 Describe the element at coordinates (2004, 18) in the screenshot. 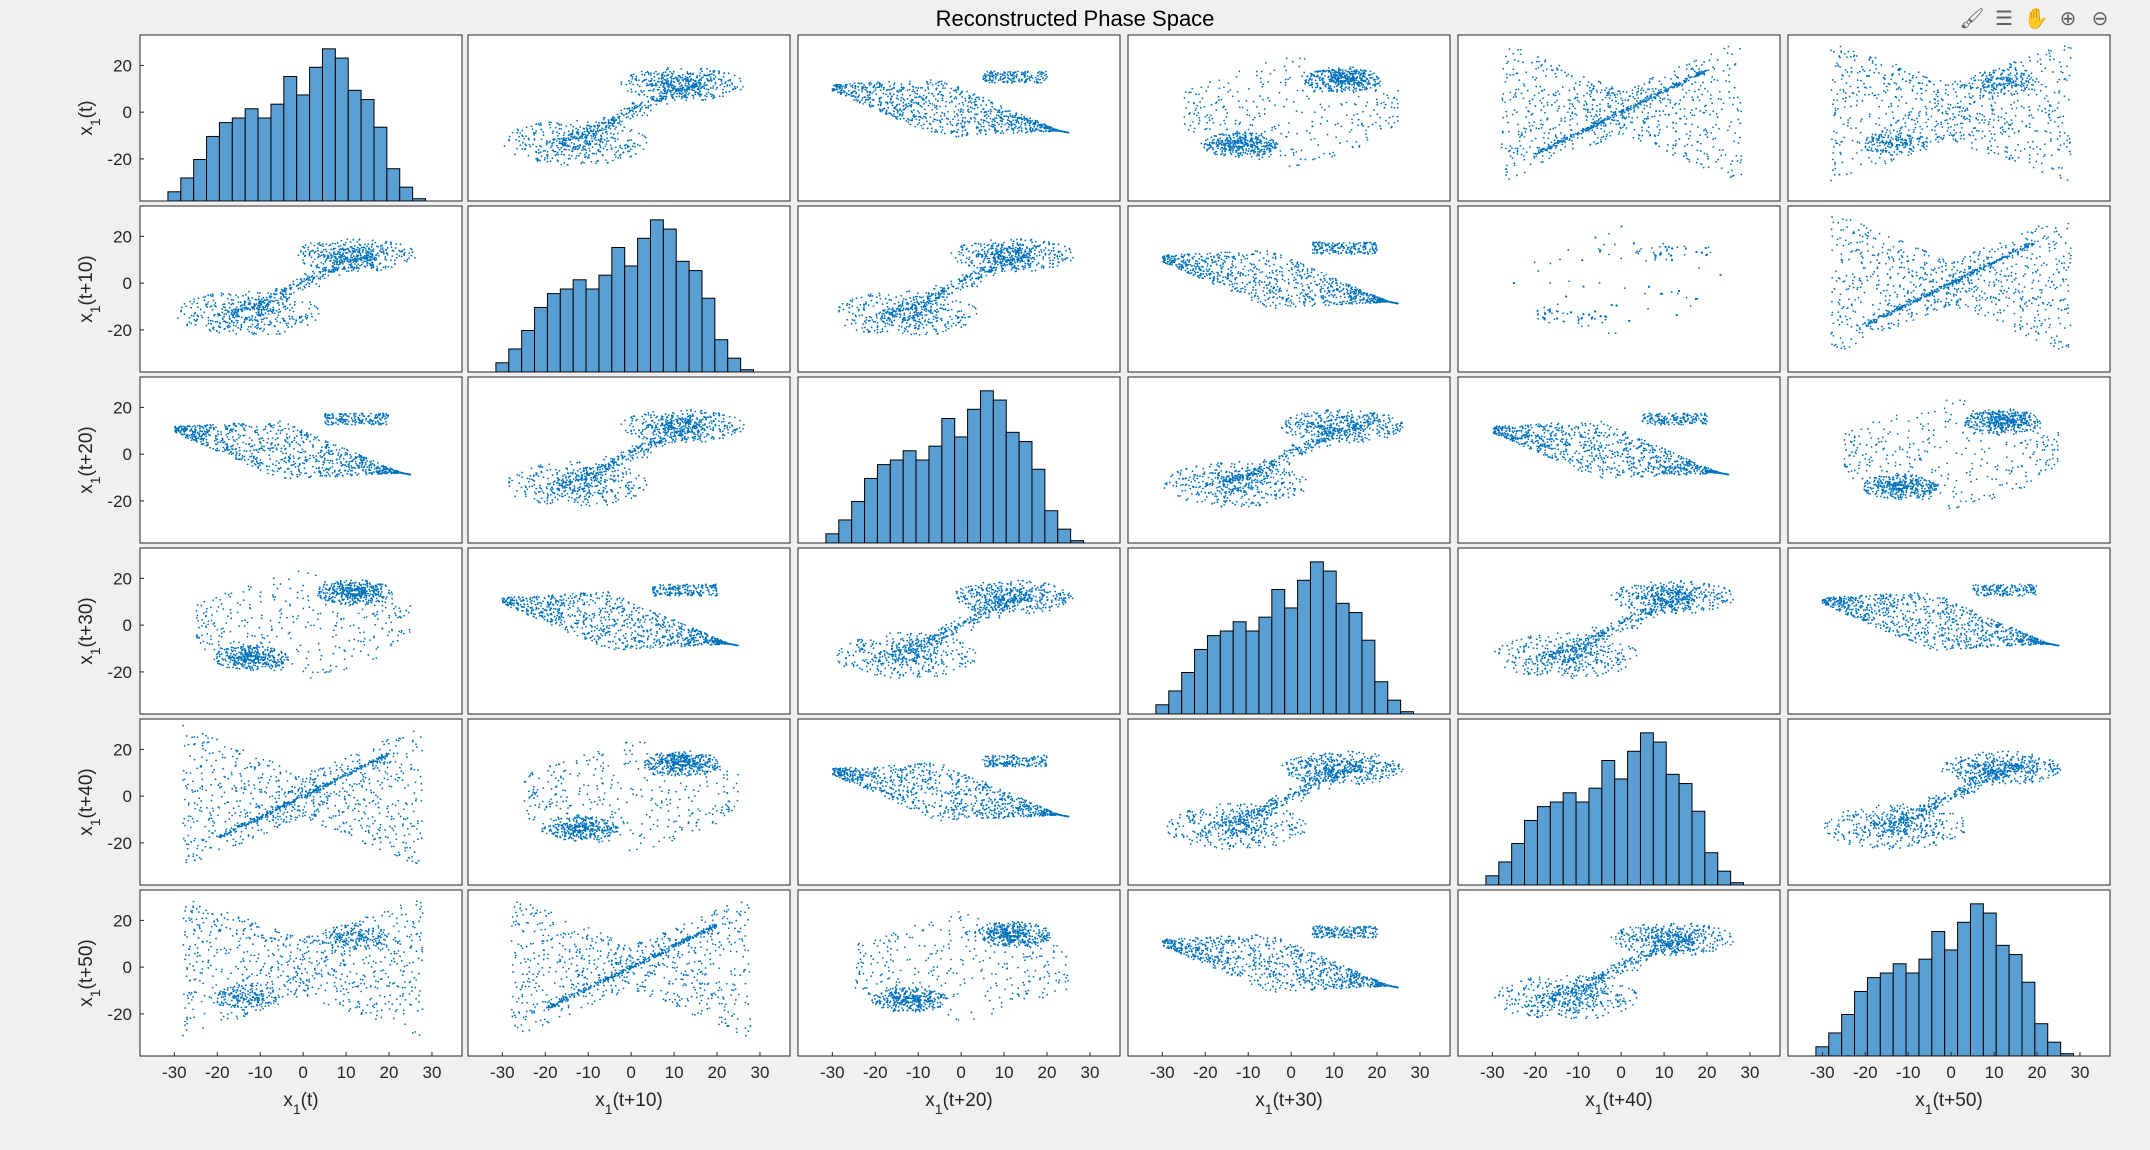

I see `legend-icon: ☰` at that location.